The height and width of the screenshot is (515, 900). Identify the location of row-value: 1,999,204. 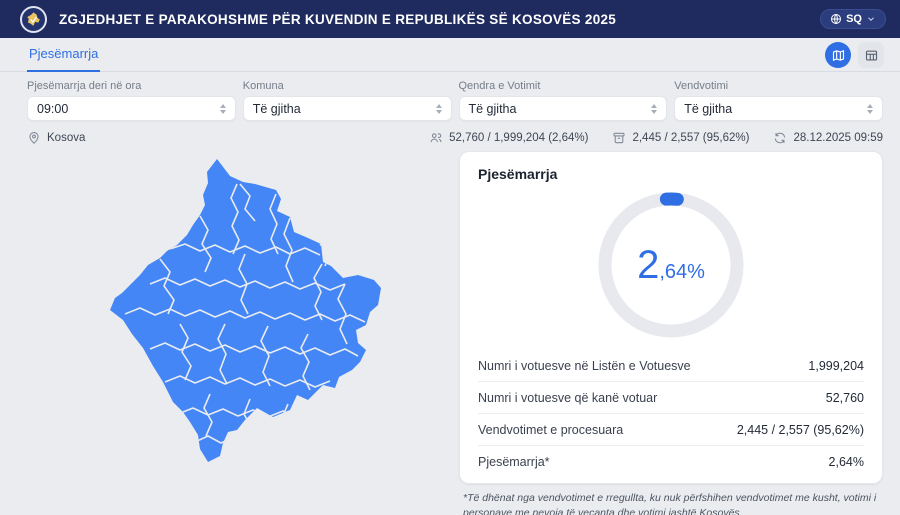
(836, 365).